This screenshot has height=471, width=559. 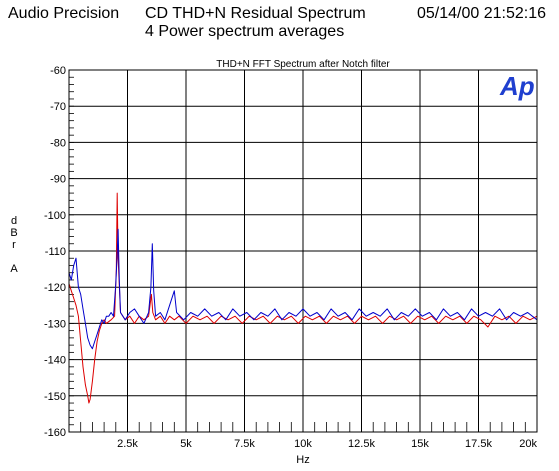 I want to click on chart-subtitle: 4 Power spectrum averages, so click(x=245, y=31).